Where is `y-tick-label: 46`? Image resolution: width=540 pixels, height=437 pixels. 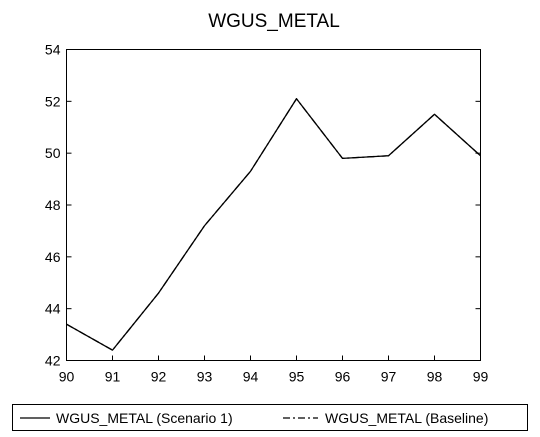
y-tick-label: 46 is located at coordinates (53, 257).